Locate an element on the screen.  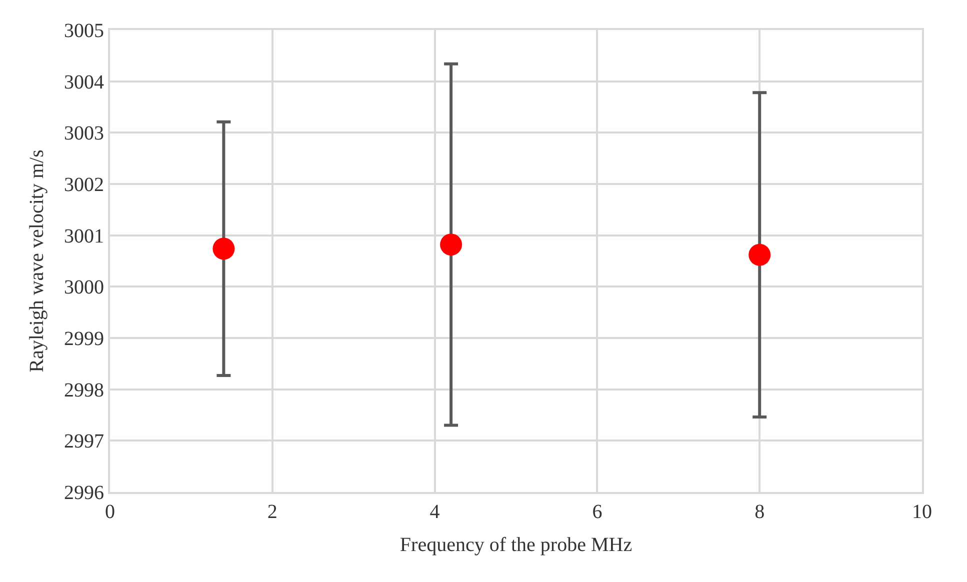
y-tick-label: 3000 is located at coordinates (84, 287).